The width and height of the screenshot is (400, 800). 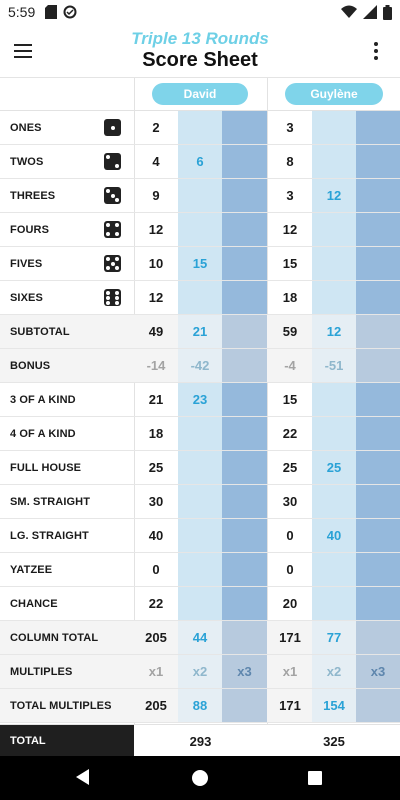 I want to click on player-2-round-2-cell: x2, so click(x=334, y=671).